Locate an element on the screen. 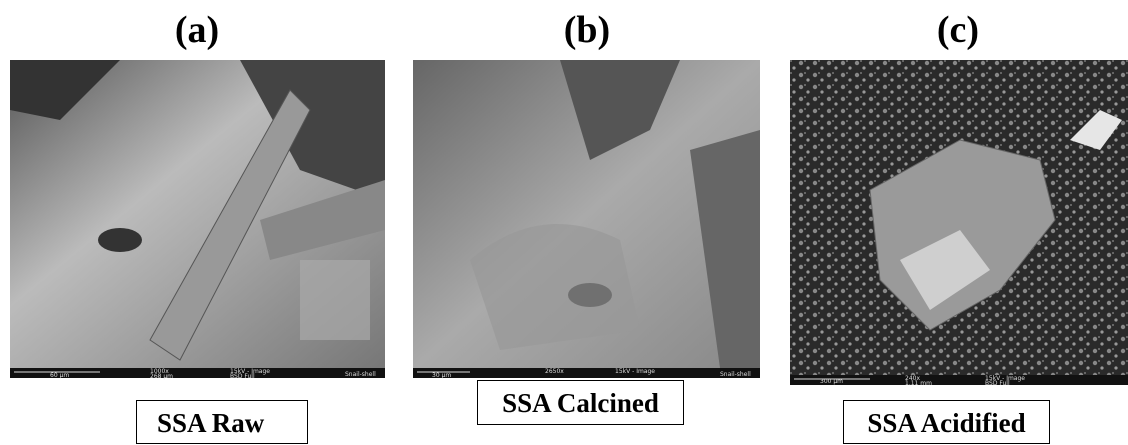 The width and height of the screenshot is (1128, 445). caption: SSA Raw is located at coordinates (222, 422).